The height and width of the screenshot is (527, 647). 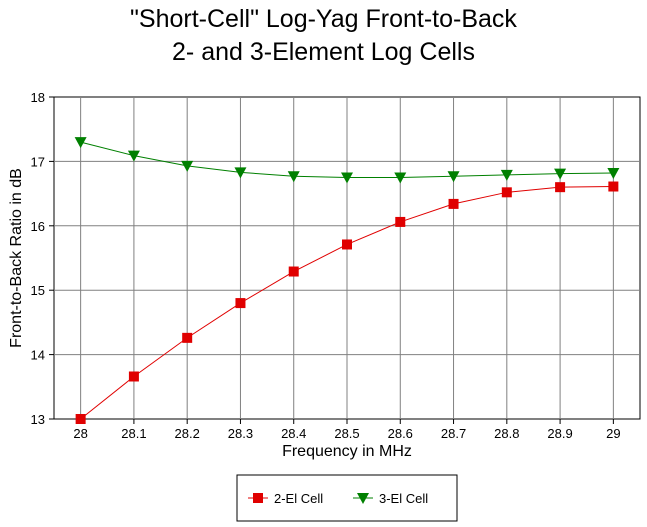 I want to click on legend-item-1: 2-El Cell, so click(x=285, y=498).